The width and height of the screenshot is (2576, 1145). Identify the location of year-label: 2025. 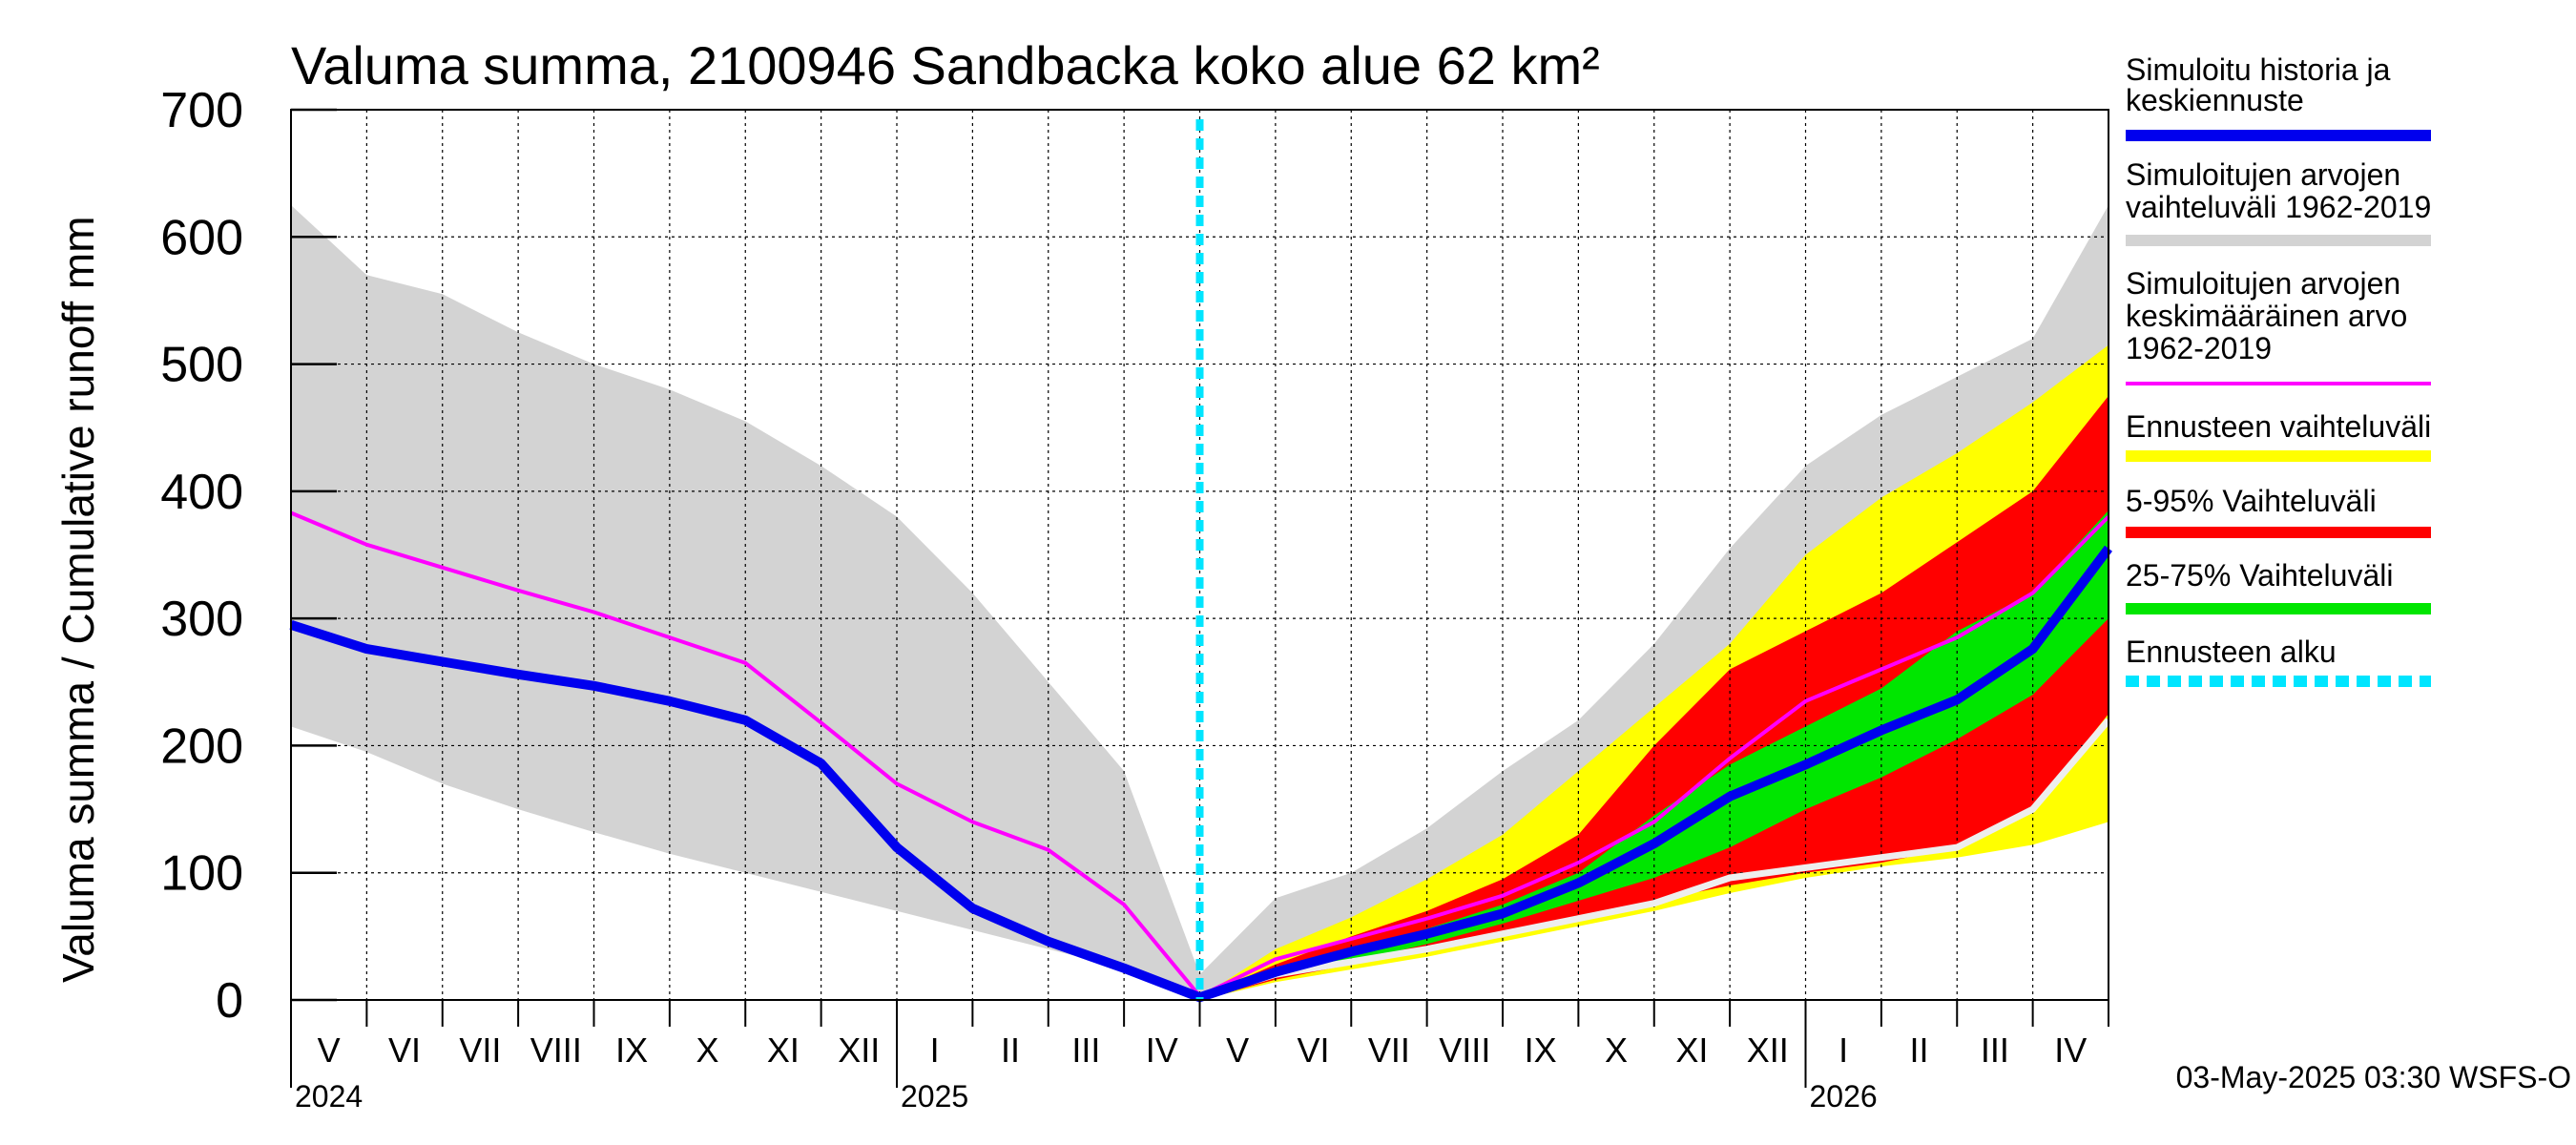
(934, 1096).